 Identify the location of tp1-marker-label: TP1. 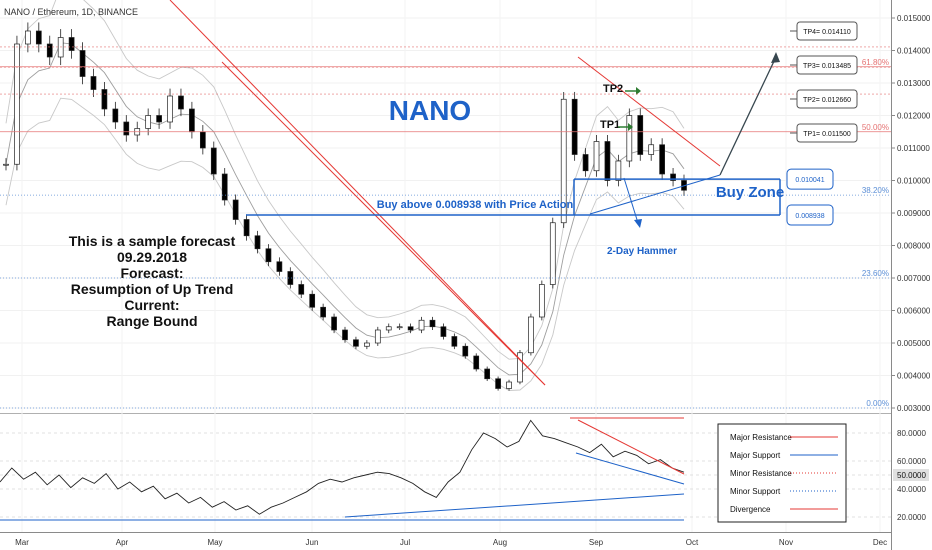
(610, 125).